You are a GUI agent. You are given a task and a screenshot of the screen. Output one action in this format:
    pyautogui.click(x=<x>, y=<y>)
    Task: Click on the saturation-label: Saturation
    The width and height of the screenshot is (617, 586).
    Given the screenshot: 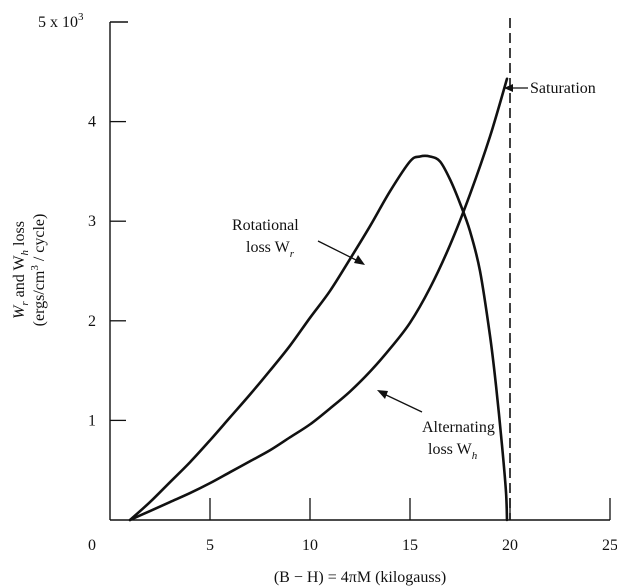 What is the action you would take?
    pyautogui.click(x=563, y=88)
    